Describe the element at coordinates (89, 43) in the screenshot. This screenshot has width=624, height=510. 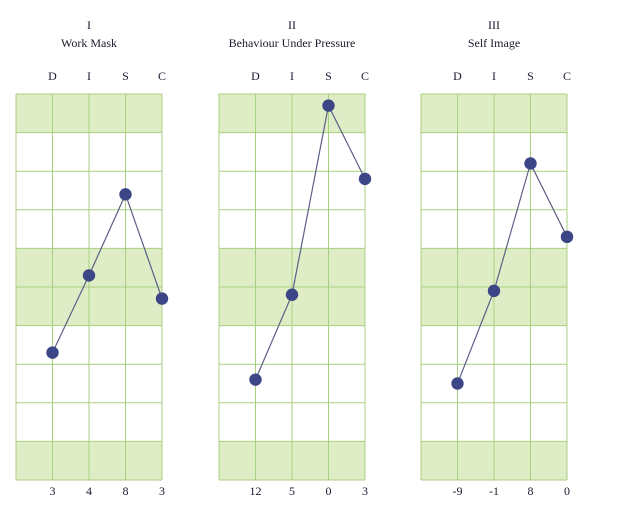
I see `chart-title: Work Mask` at that location.